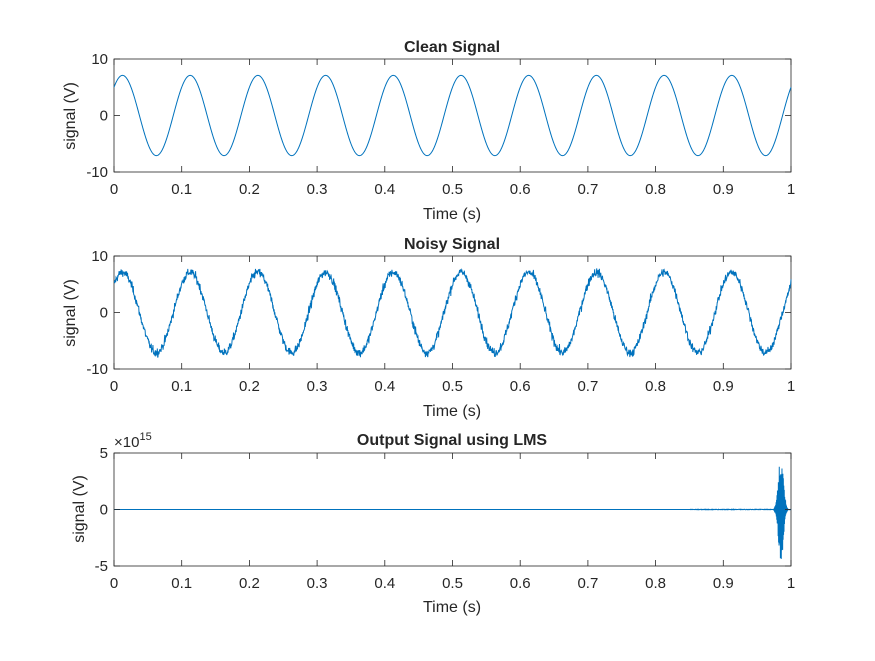 The height and width of the screenshot is (661, 875). Describe the element at coordinates (452, 47) in the screenshot. I see `chart-title: Clean Signal` at that location.